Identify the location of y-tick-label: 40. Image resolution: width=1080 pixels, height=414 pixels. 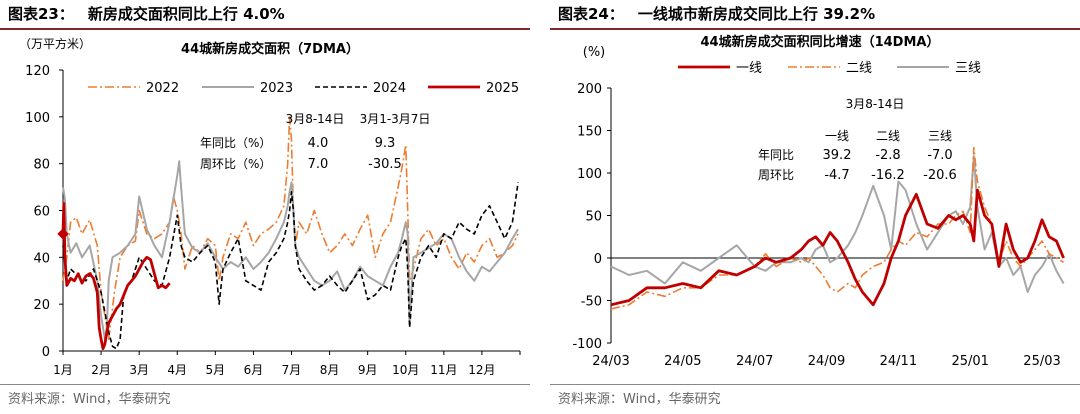
(41, 258).